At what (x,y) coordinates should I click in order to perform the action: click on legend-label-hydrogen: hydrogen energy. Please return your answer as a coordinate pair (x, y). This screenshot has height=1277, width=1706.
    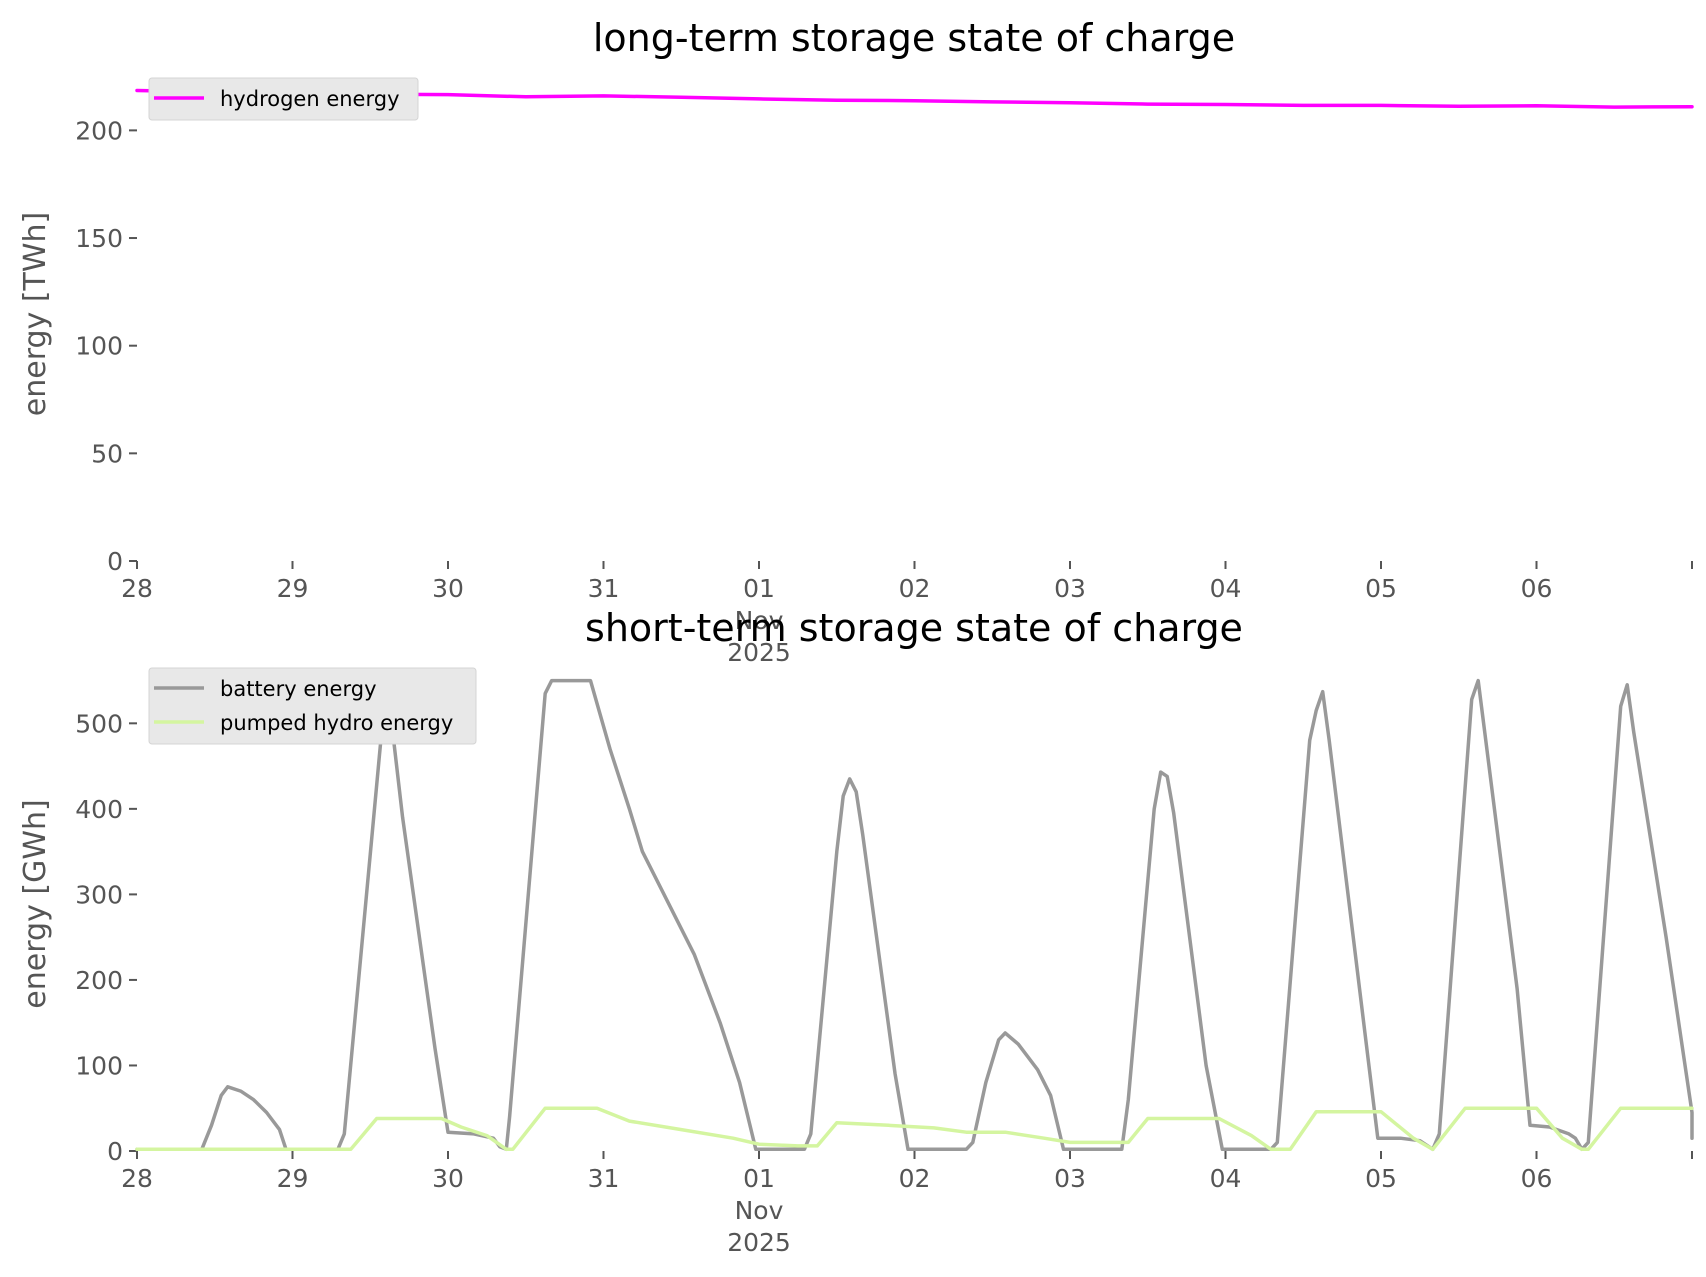
    Looking at the image, I should click on (310, 99).